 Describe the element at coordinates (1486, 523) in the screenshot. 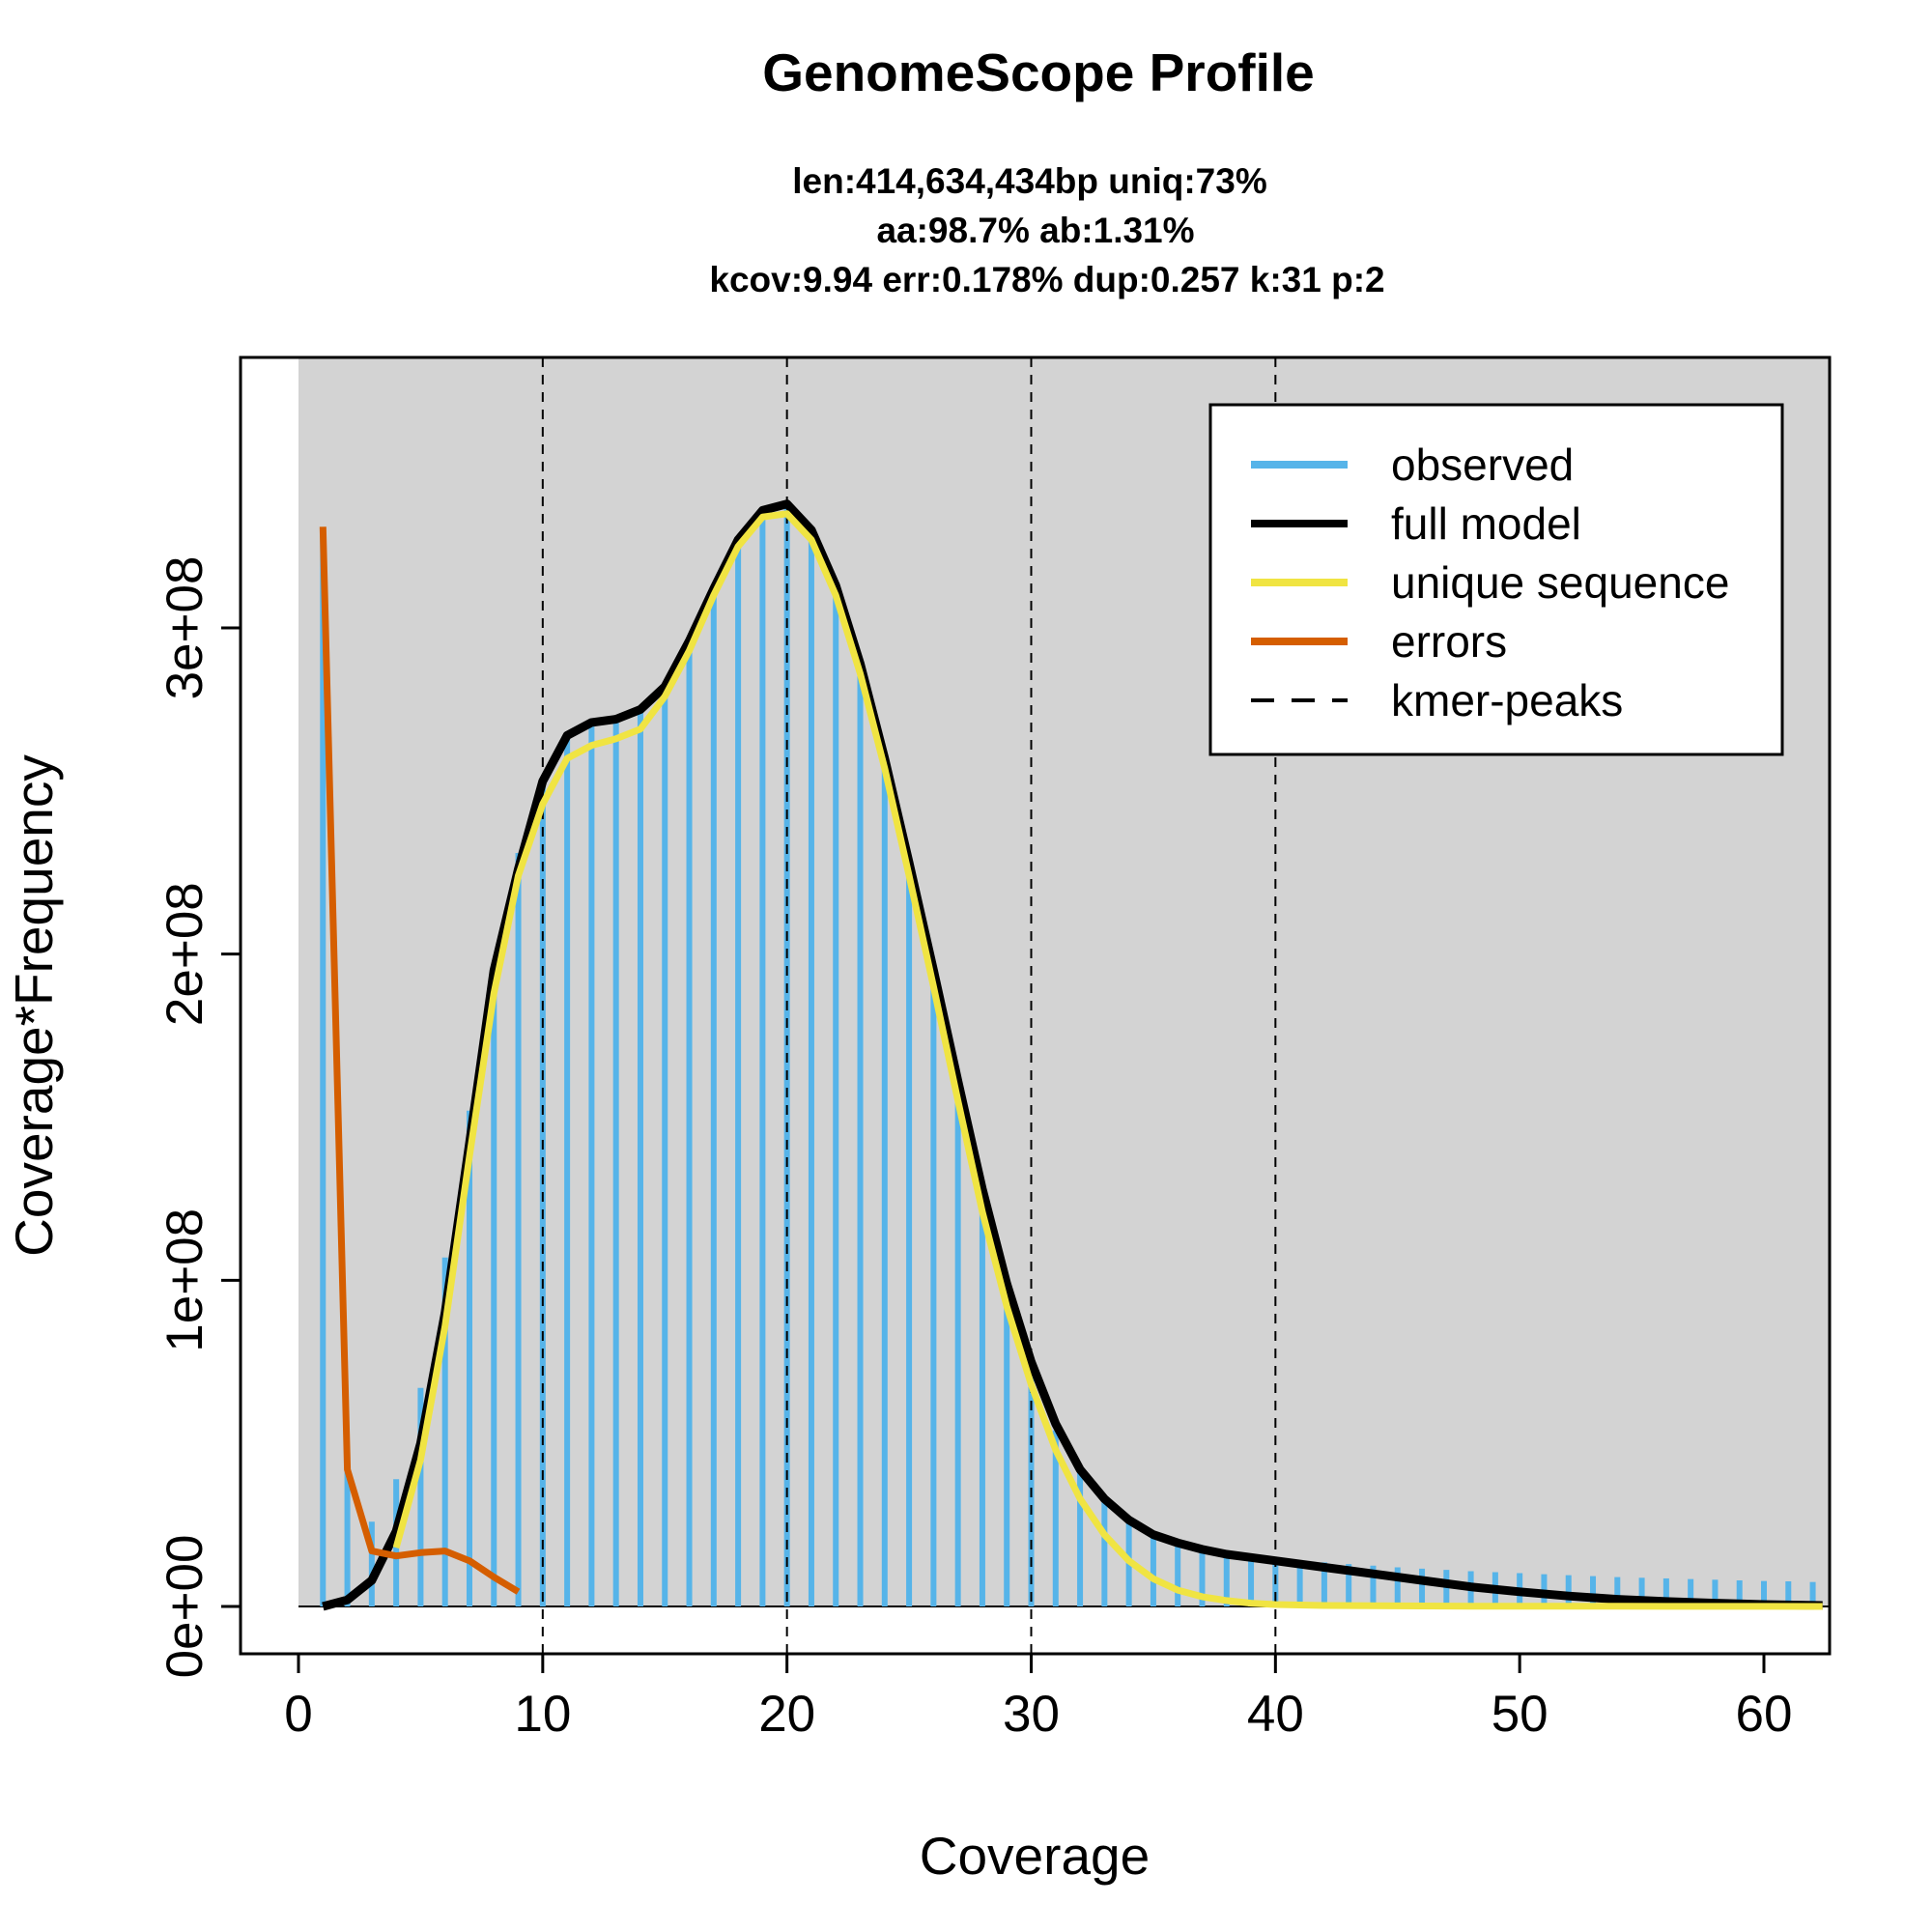

I see `legend-label: full model` at that location.